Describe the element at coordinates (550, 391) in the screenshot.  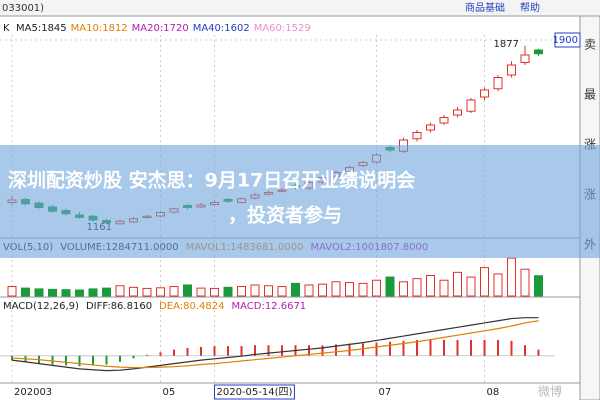
I see `watermark: 微博` at that location.